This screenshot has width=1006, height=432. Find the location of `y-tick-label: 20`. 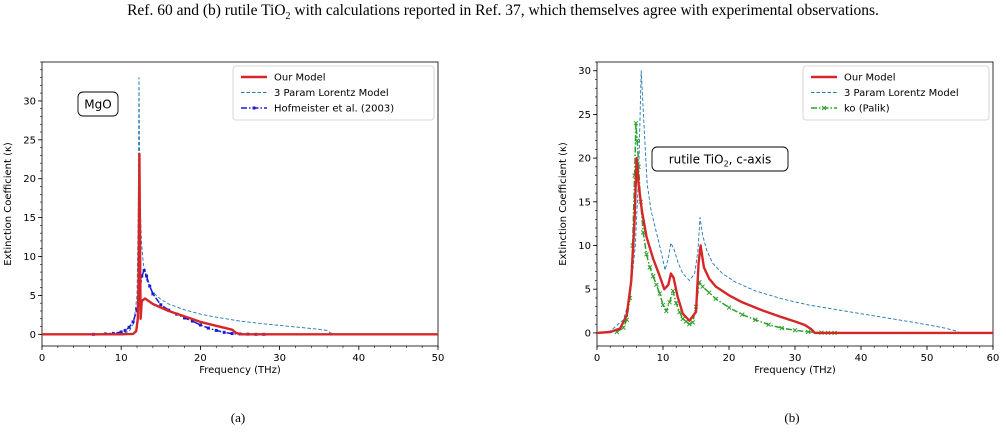

y-tick-label: 20 is located at coordinates (29, 179).